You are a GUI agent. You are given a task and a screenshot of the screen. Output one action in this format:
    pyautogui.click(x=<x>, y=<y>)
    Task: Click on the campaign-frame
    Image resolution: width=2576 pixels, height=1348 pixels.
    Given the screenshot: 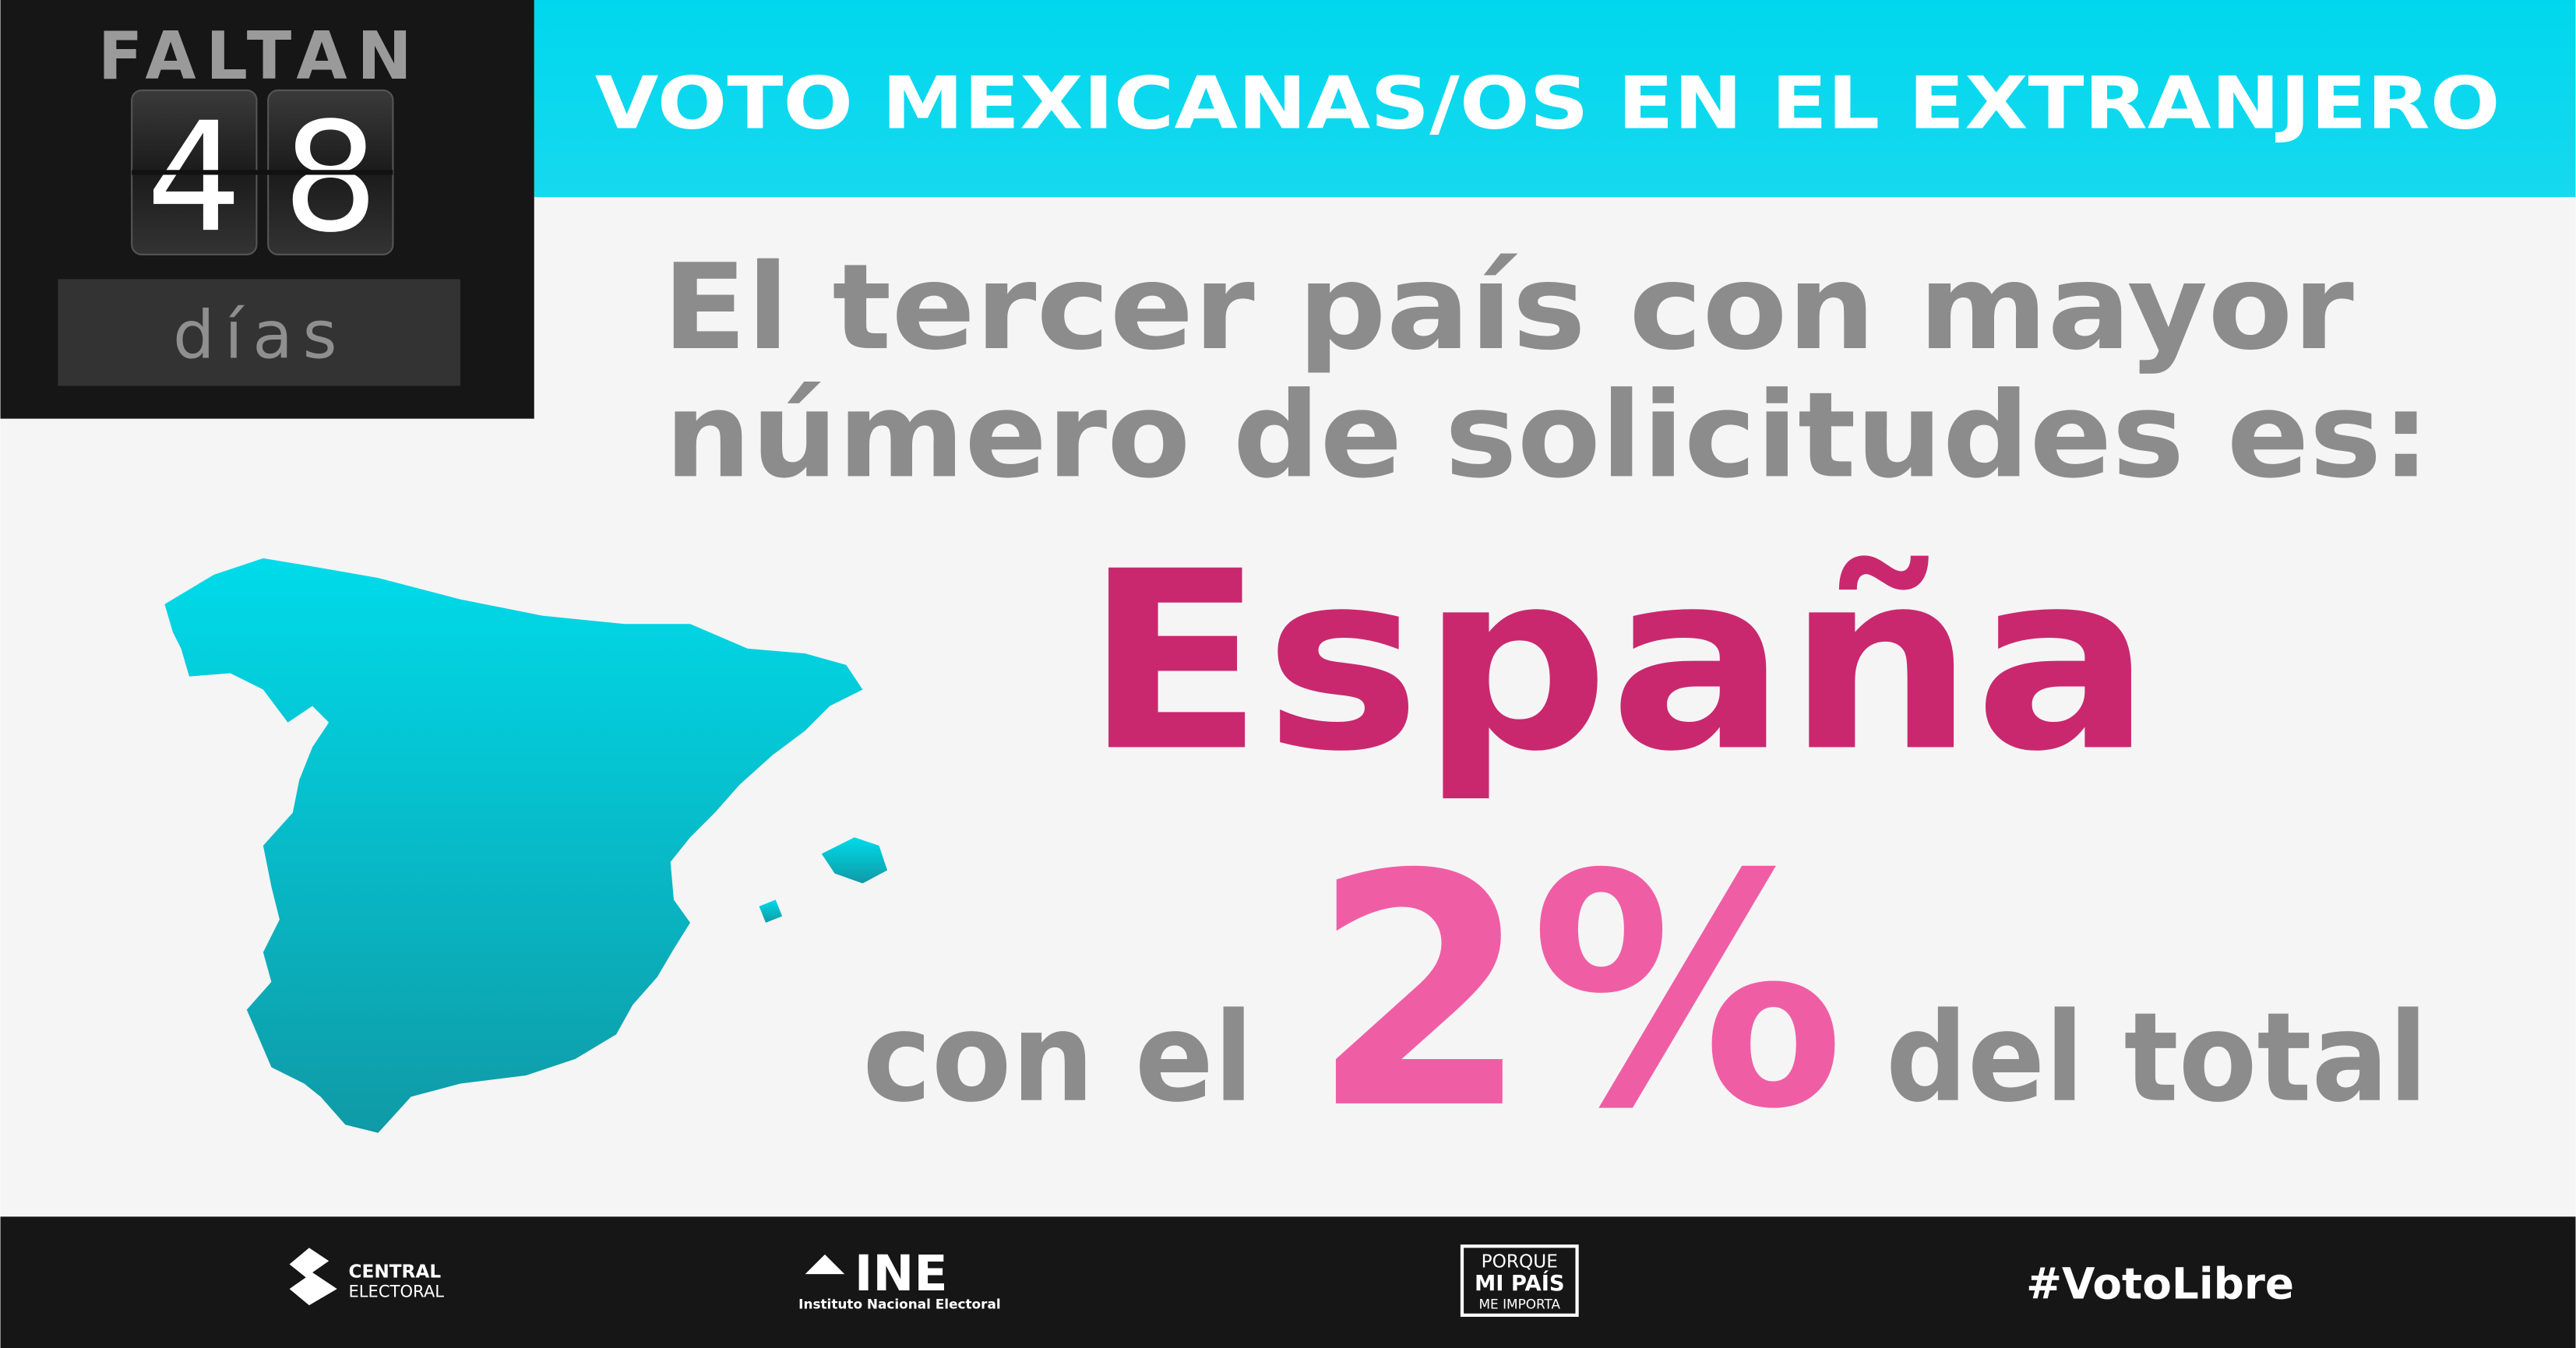 What is the action you would take?
    pyautogui.click(x=1519, y=1280)
    